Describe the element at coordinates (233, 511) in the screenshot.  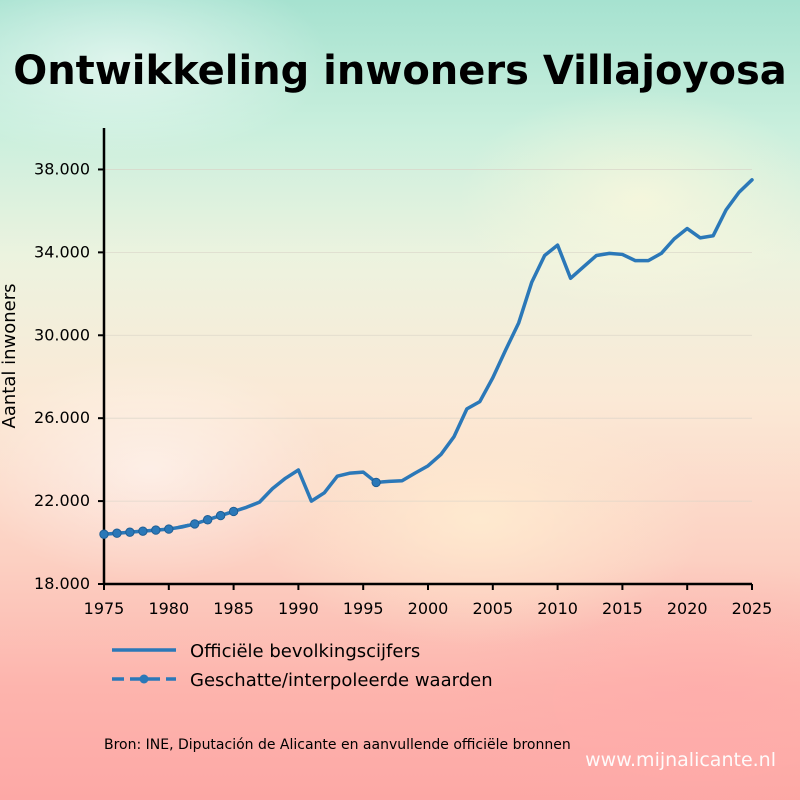
I see `estimated-point-1985` at that location.